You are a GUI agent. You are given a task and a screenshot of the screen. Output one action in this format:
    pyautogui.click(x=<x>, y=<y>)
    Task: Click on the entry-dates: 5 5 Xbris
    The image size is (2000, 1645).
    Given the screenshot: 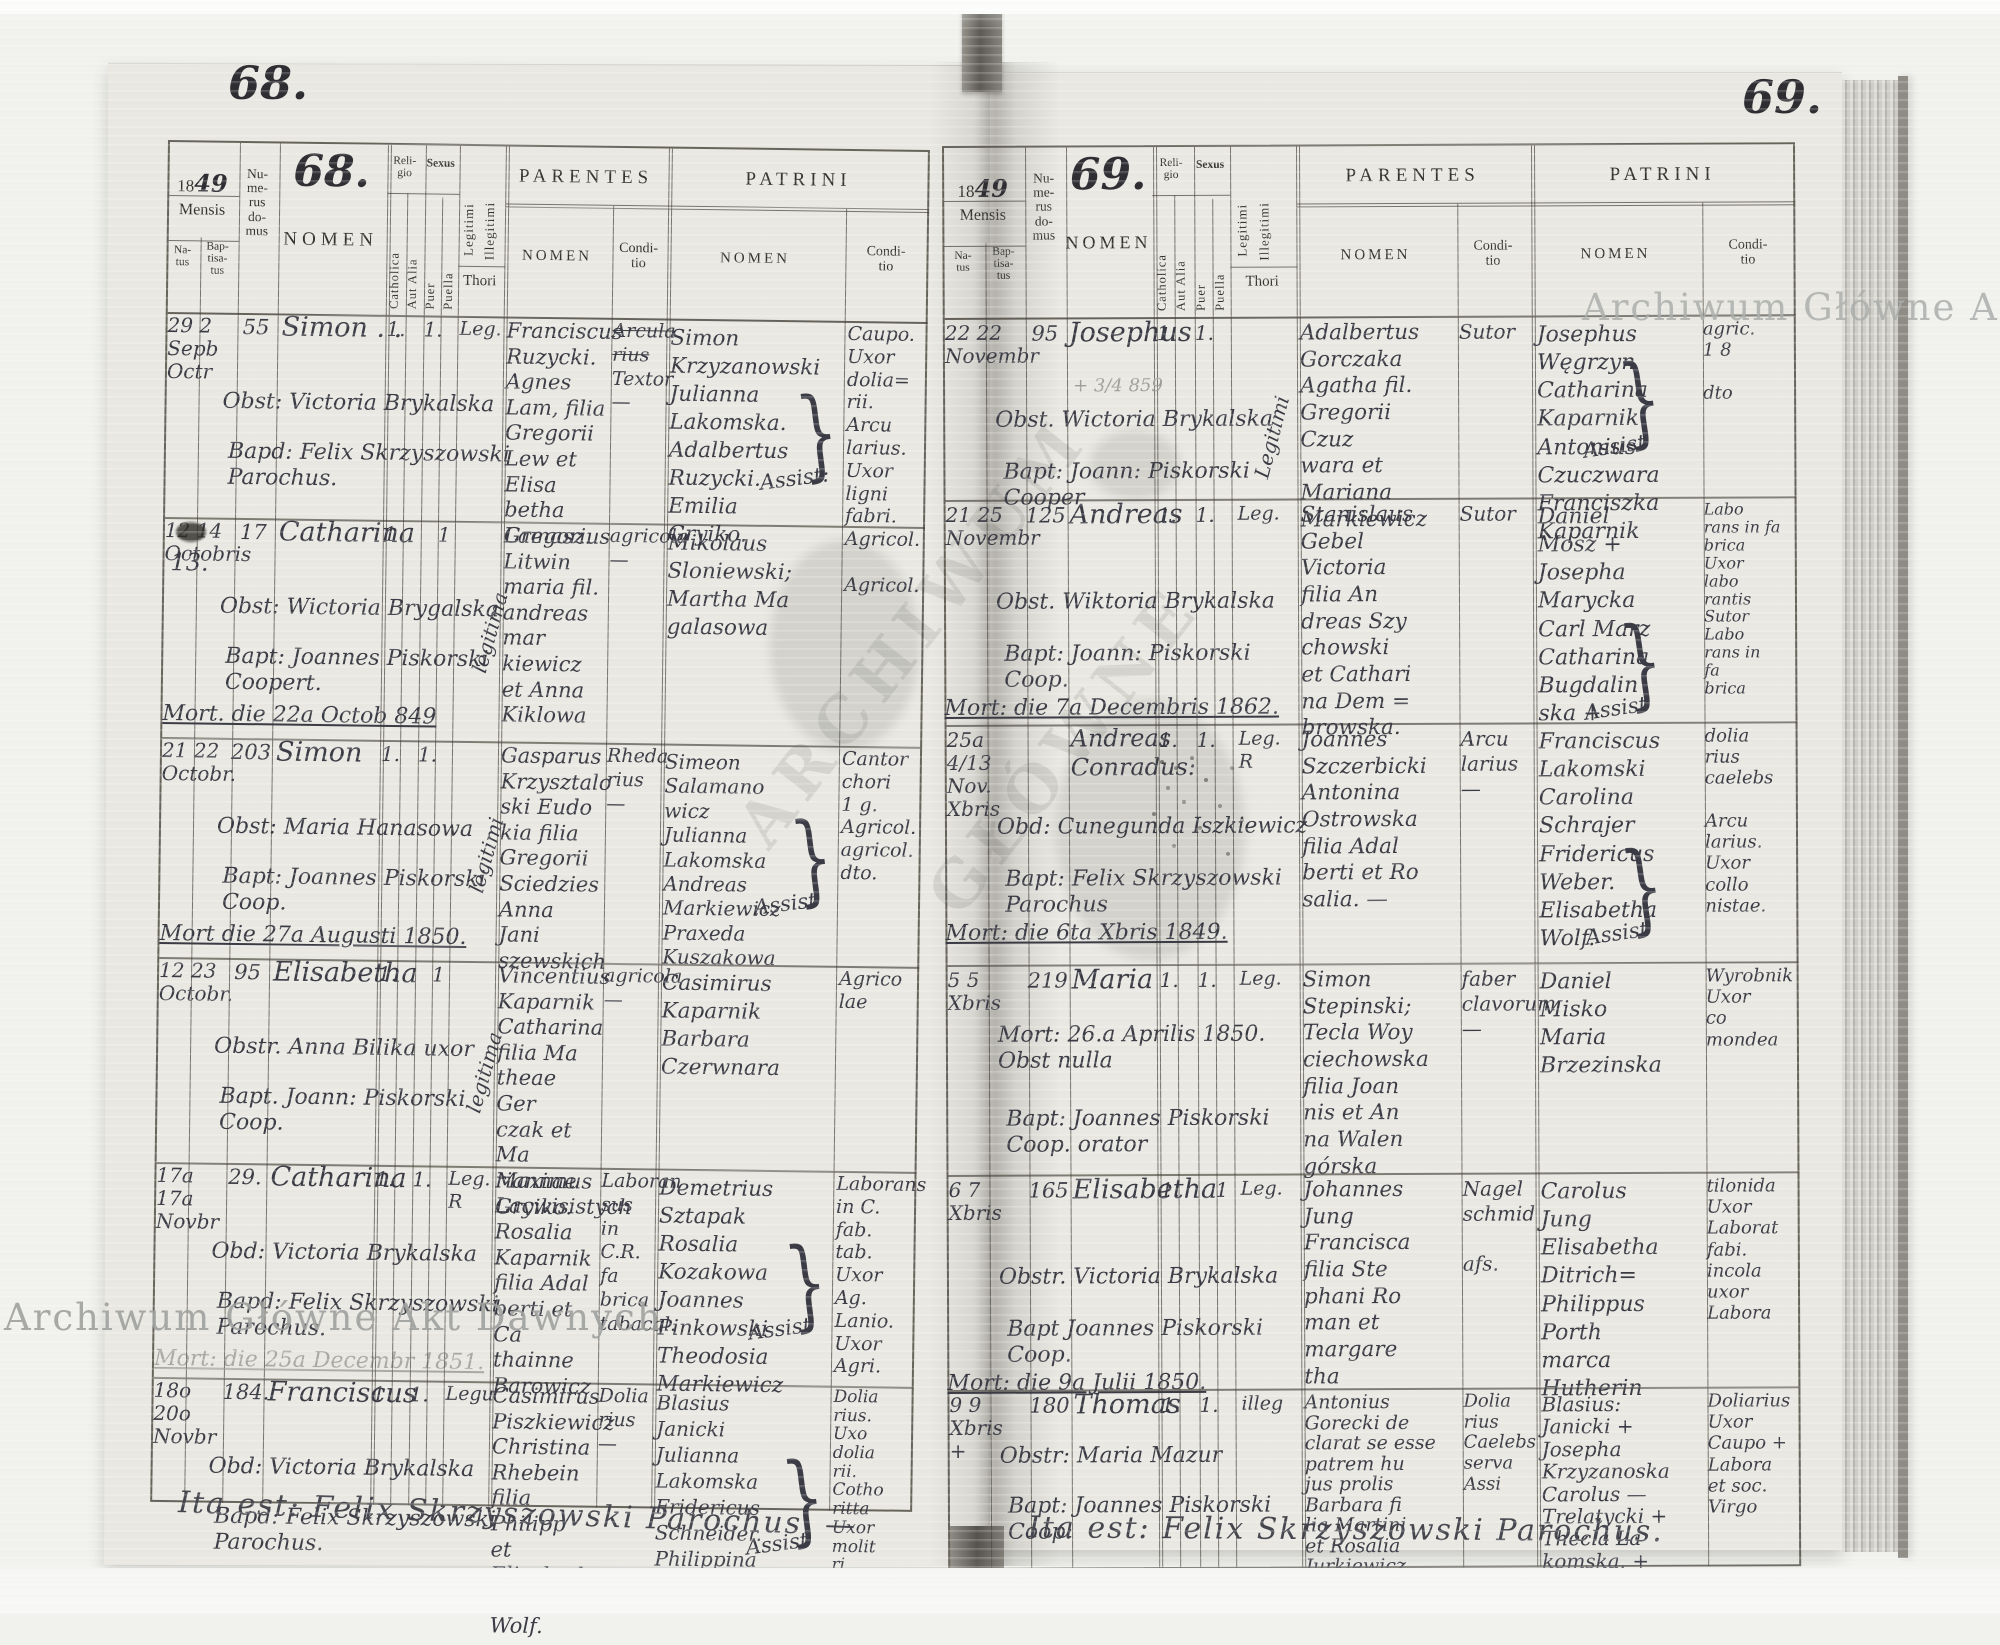 What is the action you would take?
    pyautogui.click(x=974, y=991)
    